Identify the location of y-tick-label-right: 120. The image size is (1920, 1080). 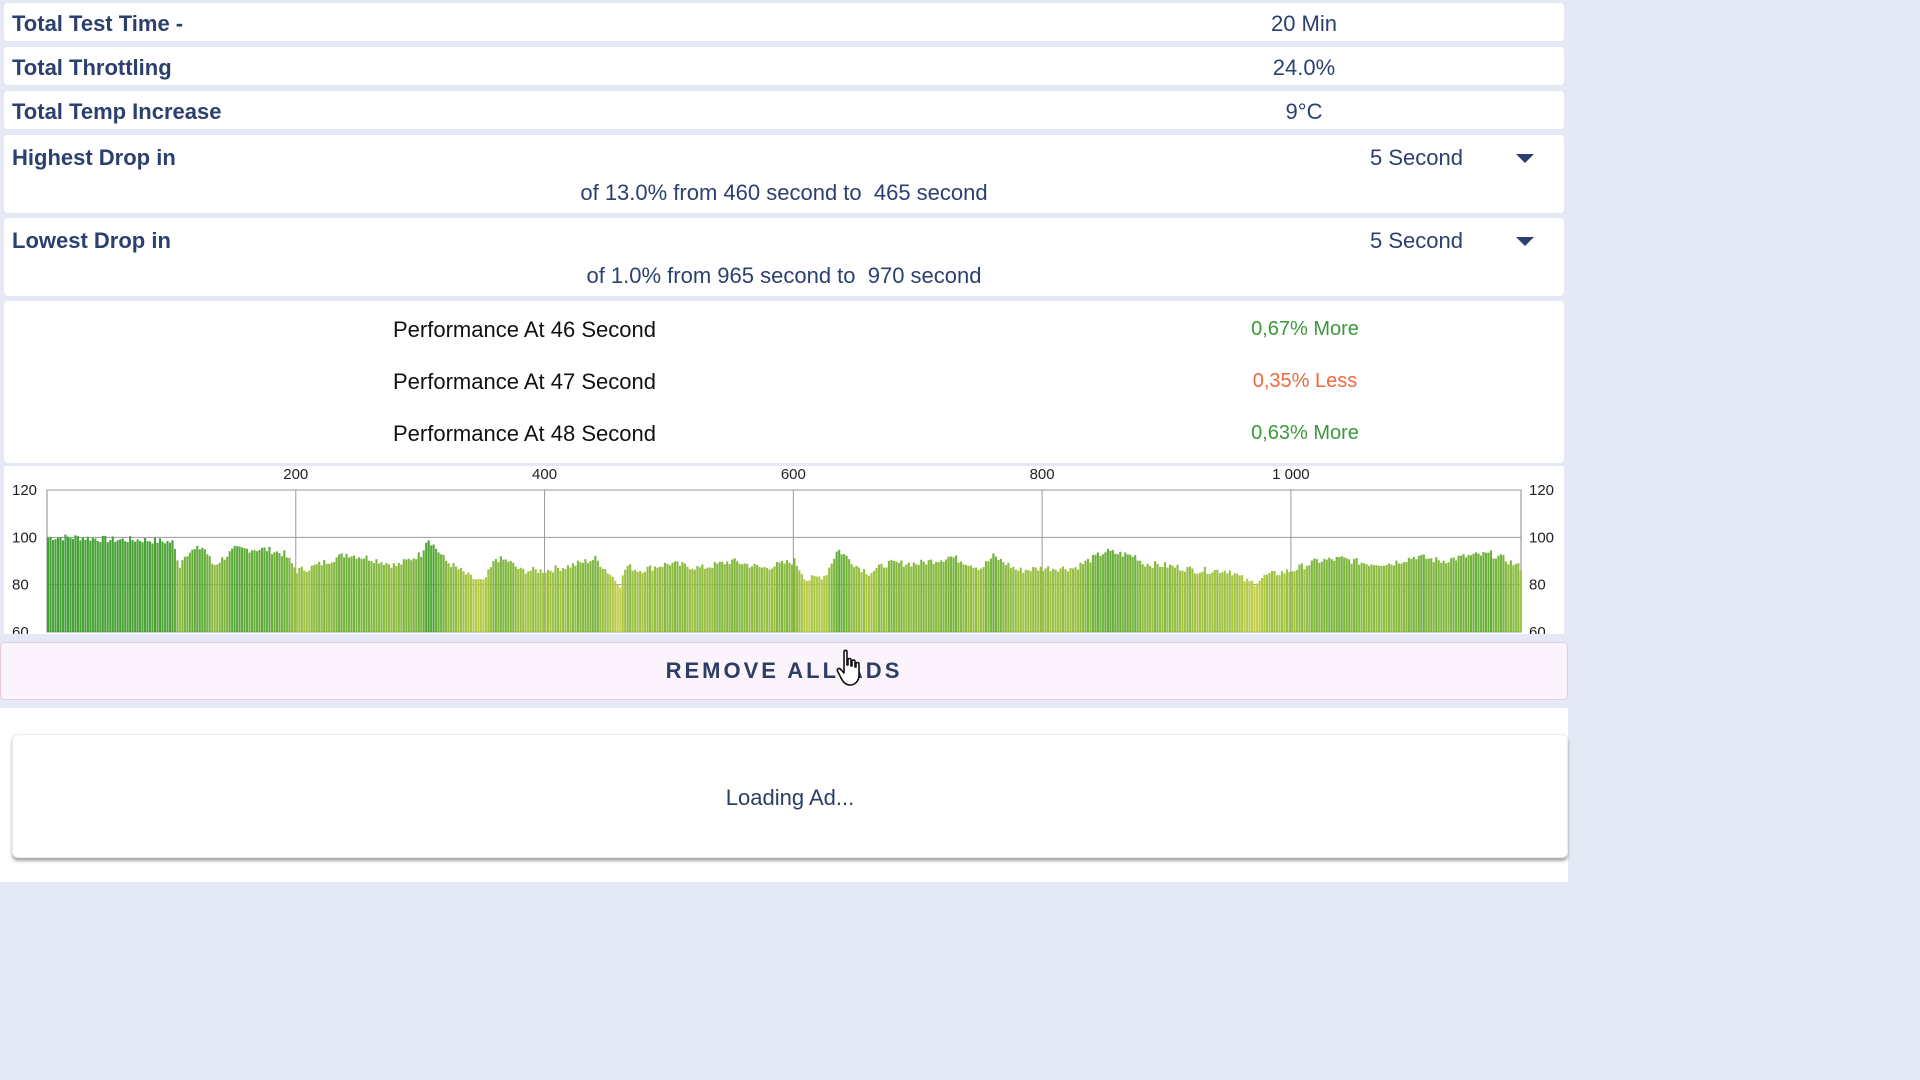
(1541, 490).